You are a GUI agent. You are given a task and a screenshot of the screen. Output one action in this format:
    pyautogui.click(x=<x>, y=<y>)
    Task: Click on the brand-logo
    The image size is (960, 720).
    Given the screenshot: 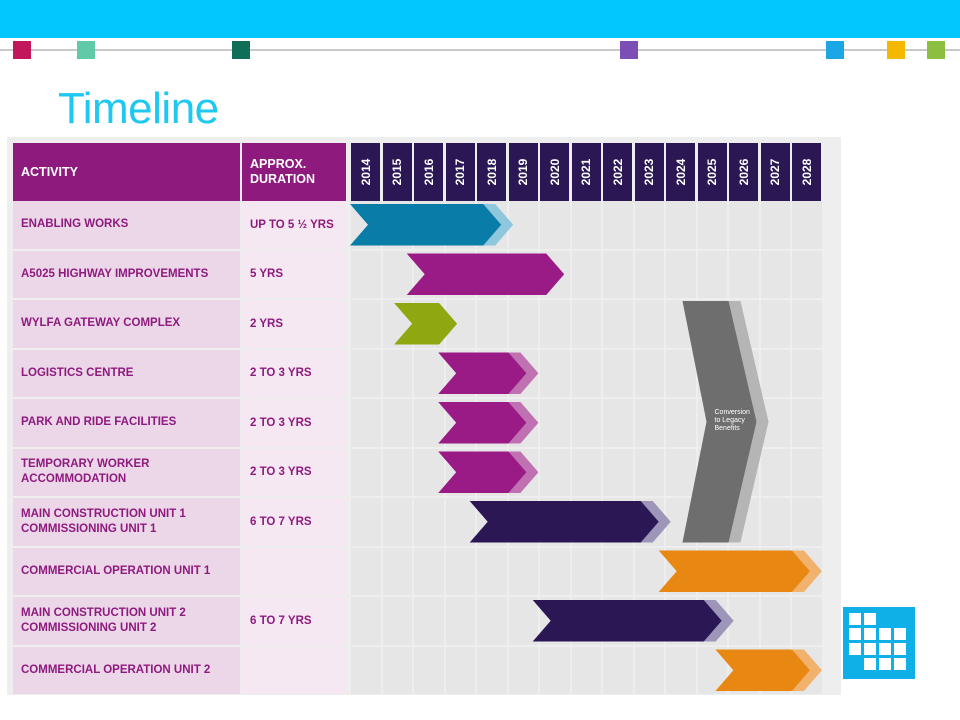 What is the action you would take?
    pyautogui.click(x=879, y=643)
    